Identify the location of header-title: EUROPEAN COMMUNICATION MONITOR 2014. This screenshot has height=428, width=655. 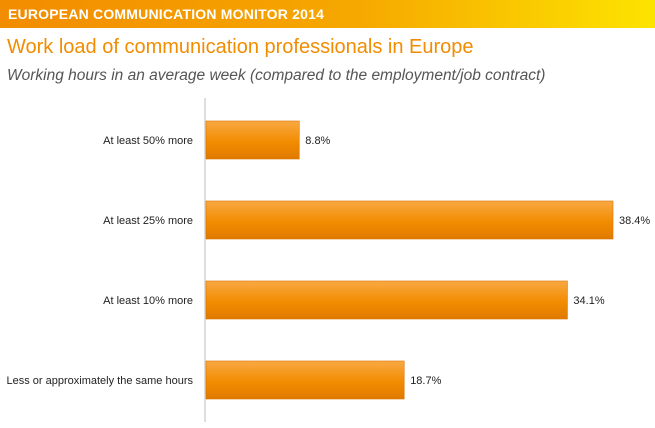
(166, 14).